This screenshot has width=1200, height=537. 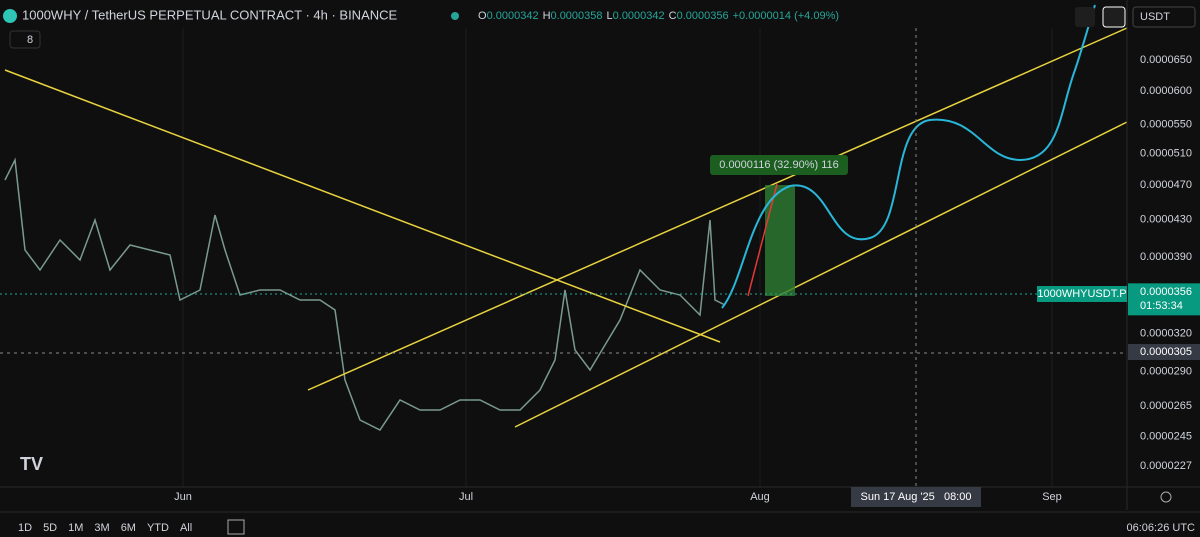 I want to click on crosshair-price: 0.0000305, so click(x=1166, y=352).